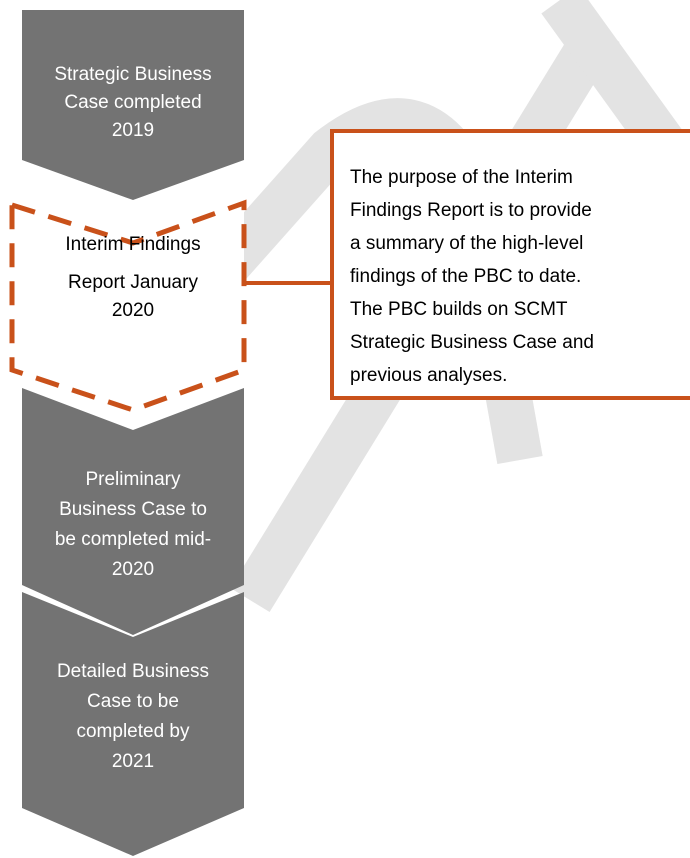 The image size is (690, 858). What do you see at coordinates (471, 210) in the screenshot?
I see `callout-text: Findings Report is to provide` at bounding box center [471, 210].